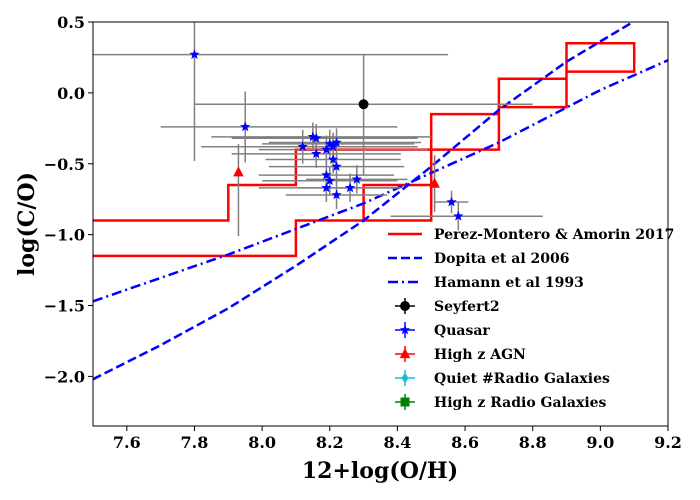  I want to click on x-tick-label: 9.2, so click(668, 442).